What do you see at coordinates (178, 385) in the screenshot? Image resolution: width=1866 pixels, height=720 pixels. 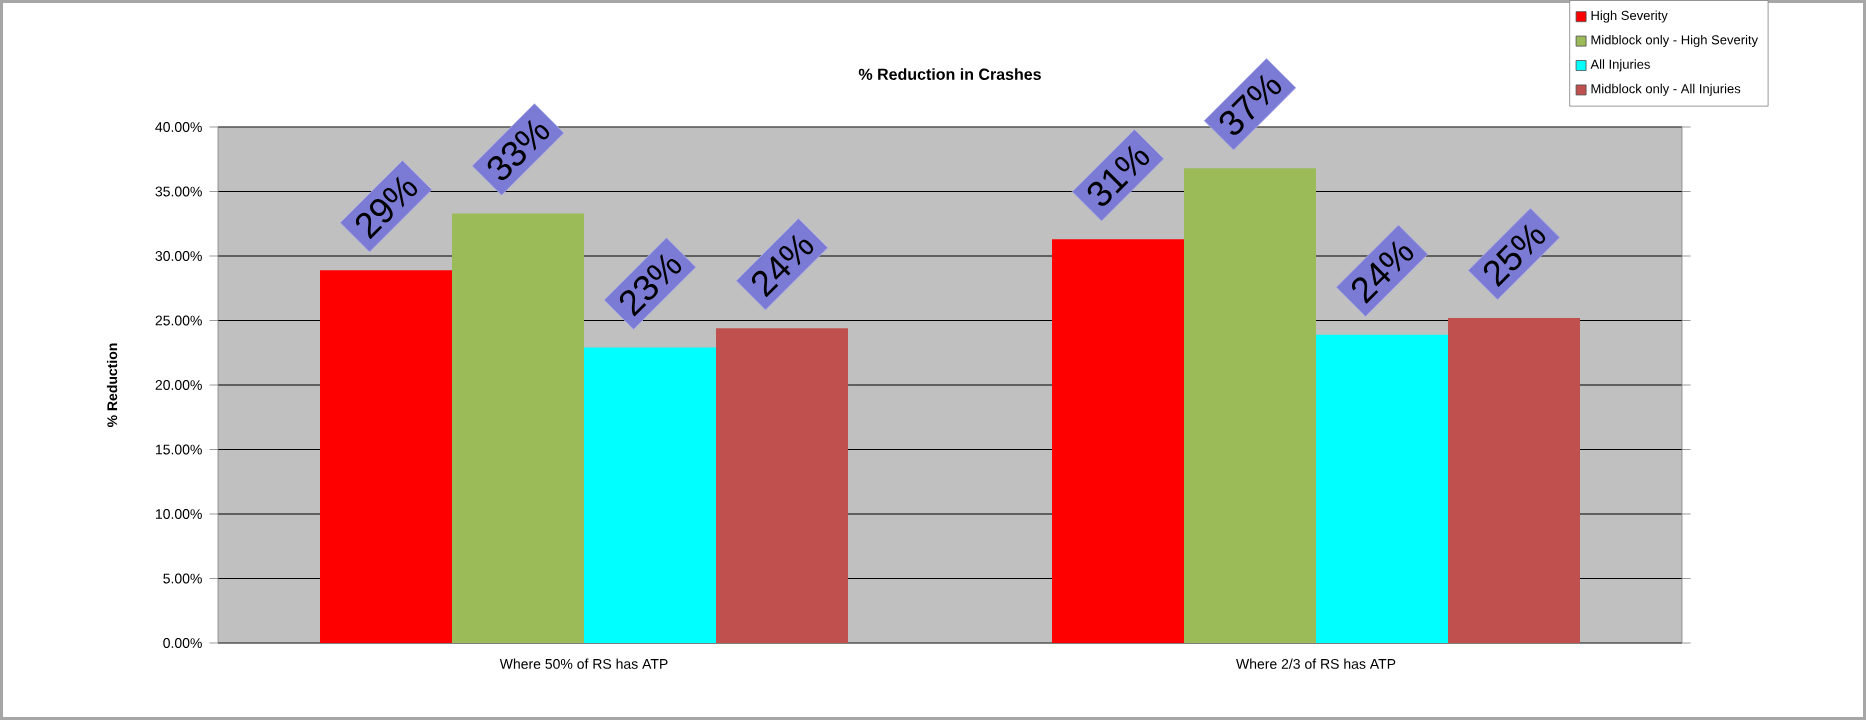 I see `y-tick-label: 20.00%` at bounding box center [178, 385].